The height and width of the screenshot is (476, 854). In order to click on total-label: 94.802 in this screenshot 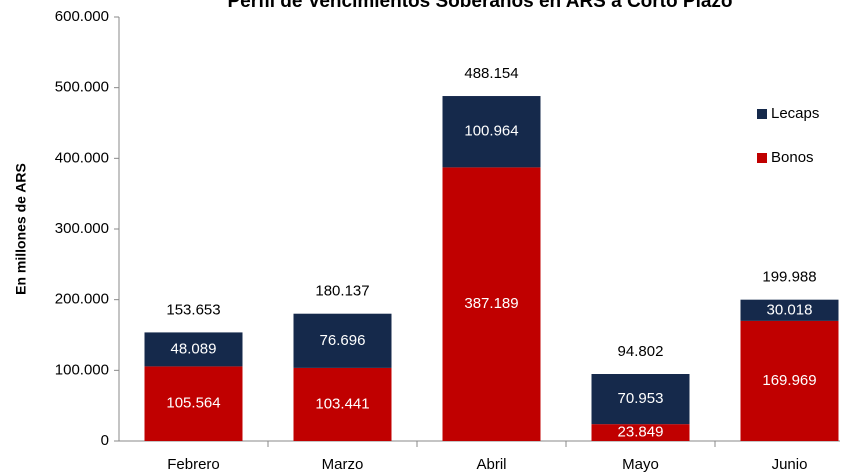, I will do `click(641, 351)`.